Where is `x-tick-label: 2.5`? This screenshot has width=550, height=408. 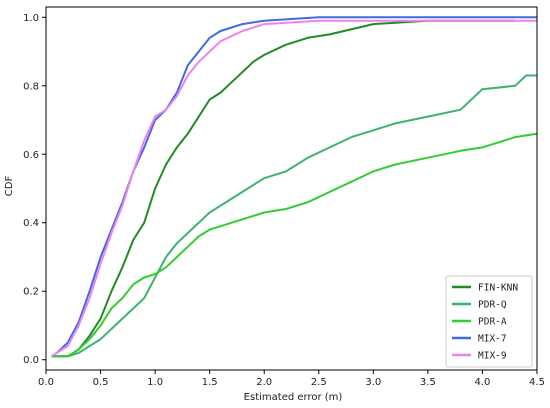
x-tick-label: 2.5 is located at coordinates (319, 382).